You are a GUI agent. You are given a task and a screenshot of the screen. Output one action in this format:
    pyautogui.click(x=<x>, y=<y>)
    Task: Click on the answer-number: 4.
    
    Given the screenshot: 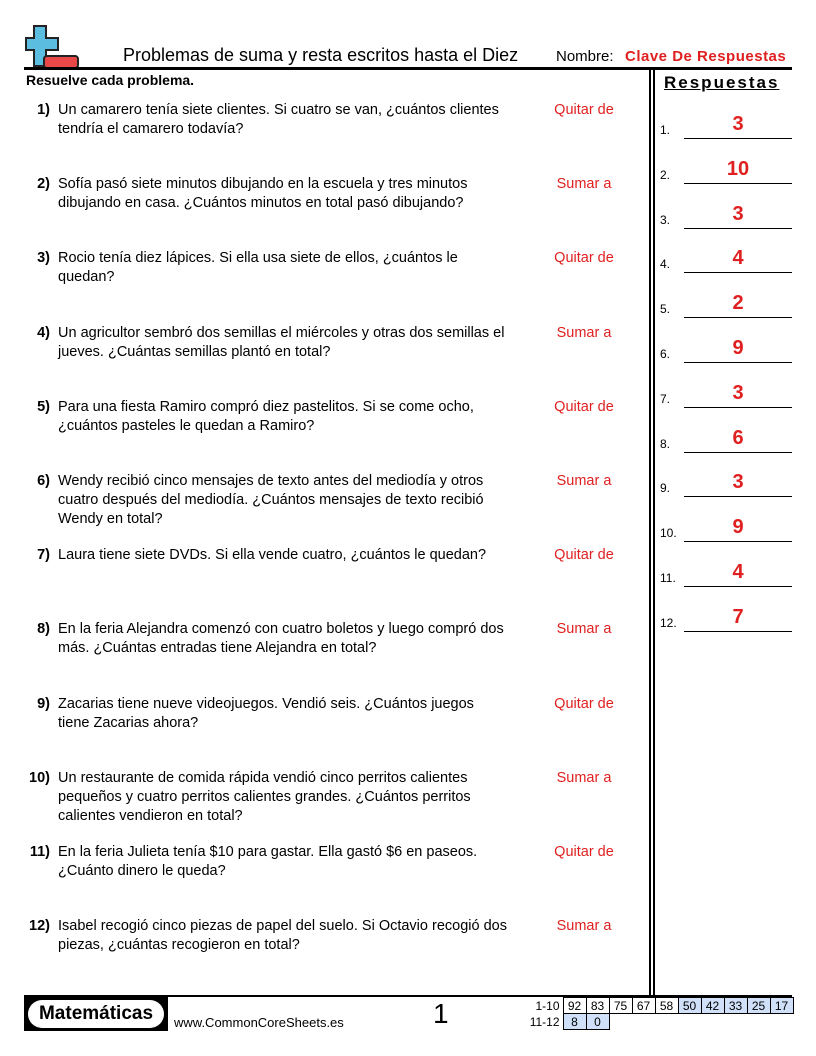 What is the action you would take?
    pyautogui.click(x=665, y=264)
    